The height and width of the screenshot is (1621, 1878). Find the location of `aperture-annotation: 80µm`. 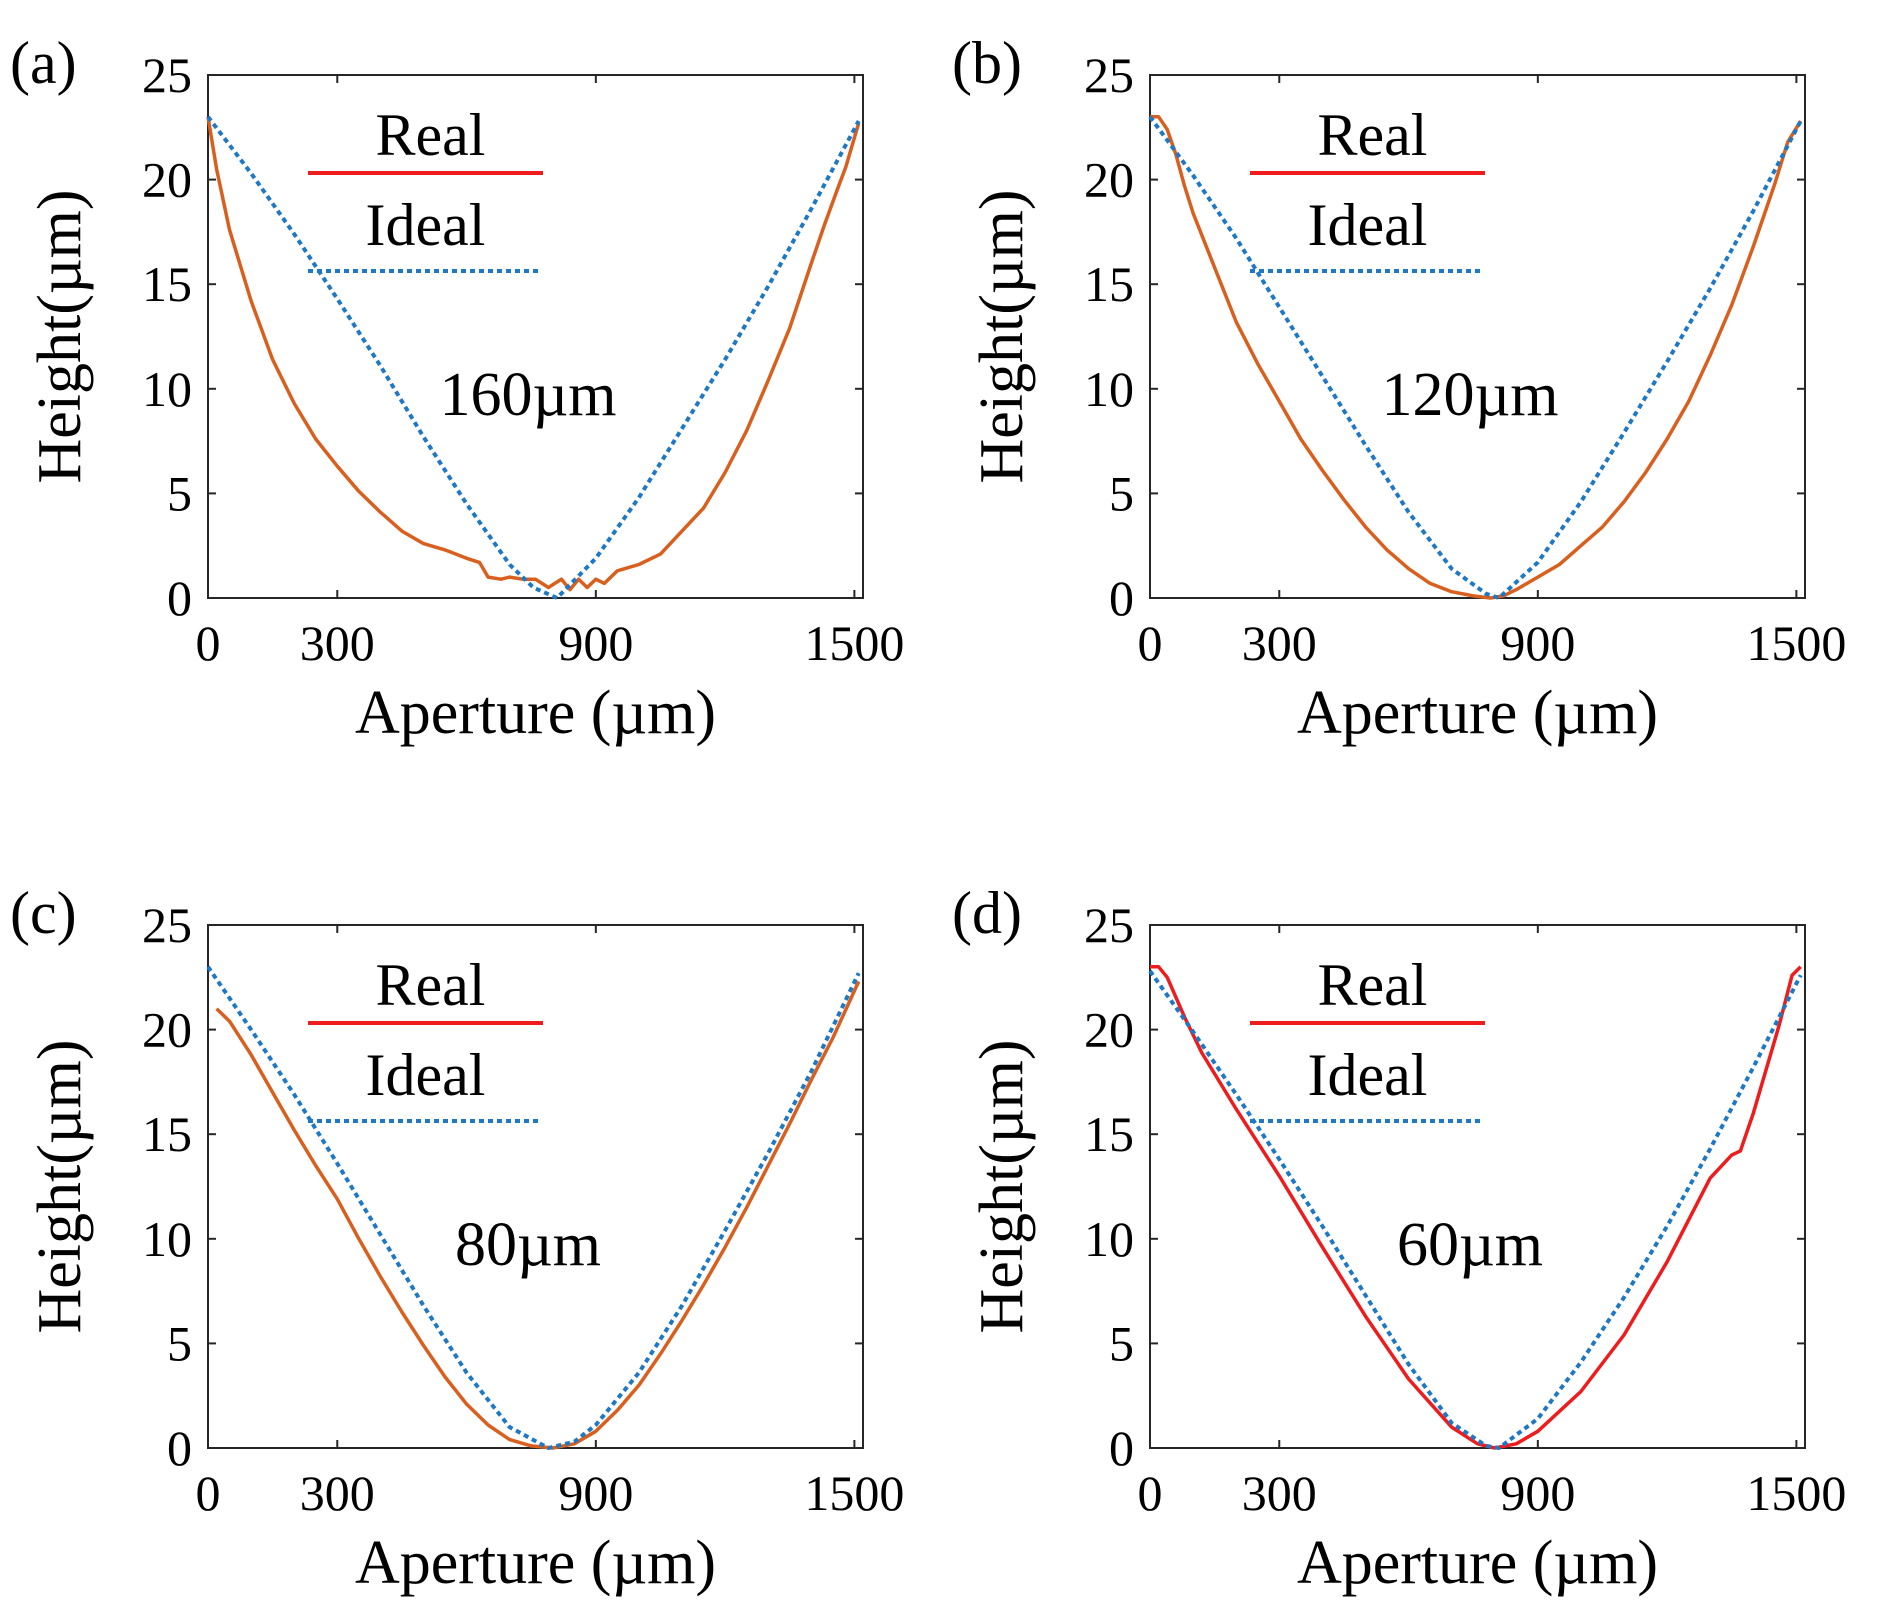

aperture-annotation: 80µm is located at coordinates (528, 1245).